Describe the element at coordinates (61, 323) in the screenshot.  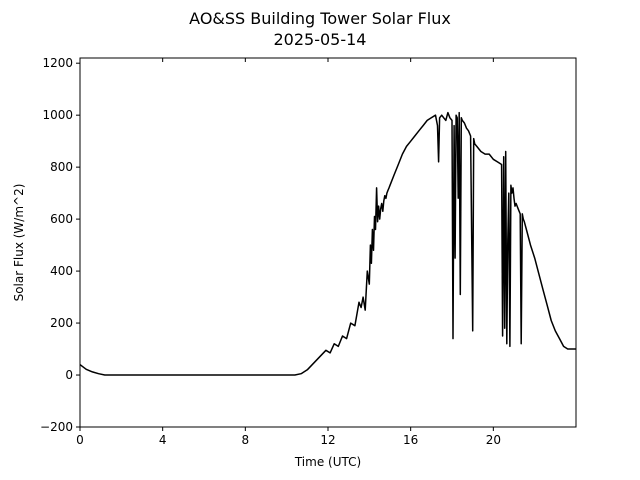
I see `y-tick-label: 200` at that location.